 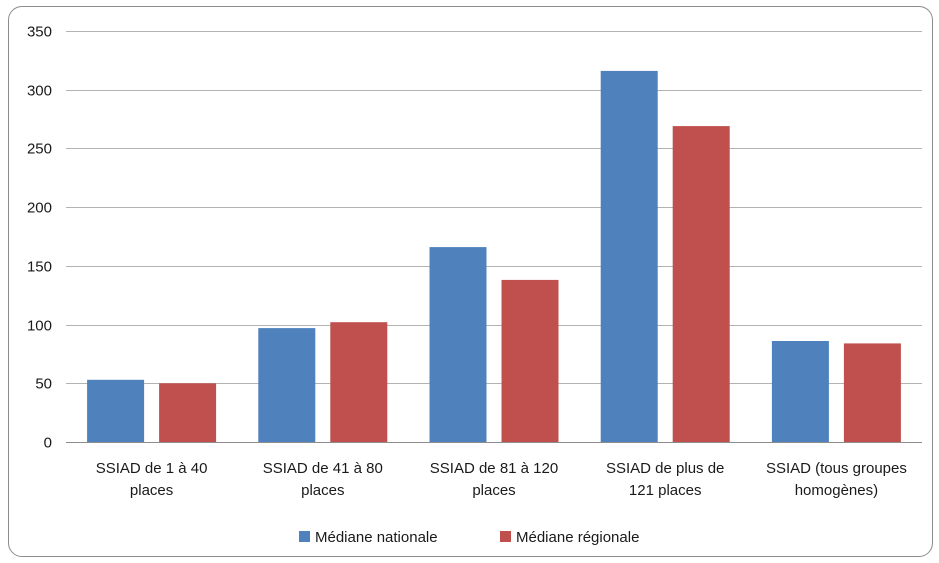 What do you see at coordinates (836, 468) in the screenshot?
I see `x-category-label-line: SSIAD (tous groupes` at bounding box center [836, 468].